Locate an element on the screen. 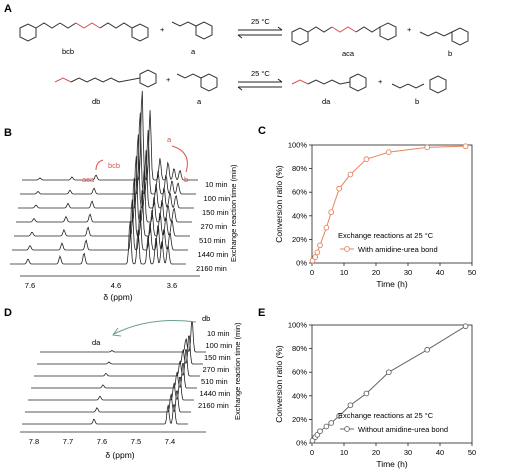  chart-e-x-tick-label: 0 is located at coordinates (312, 452).